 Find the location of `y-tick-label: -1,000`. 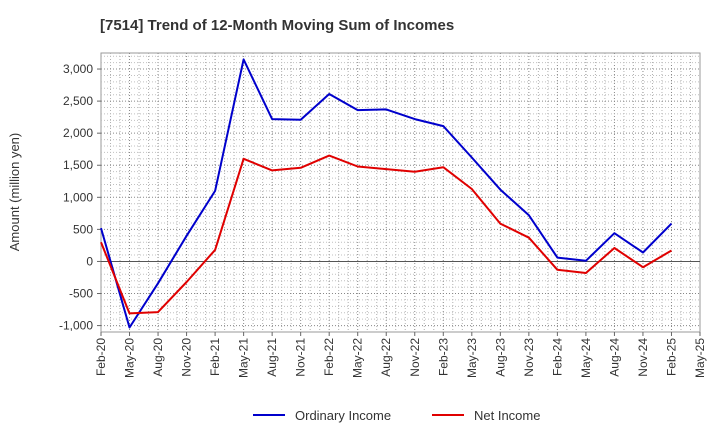

y-tick-label: -1,000 is located at coordinates (76, 326).